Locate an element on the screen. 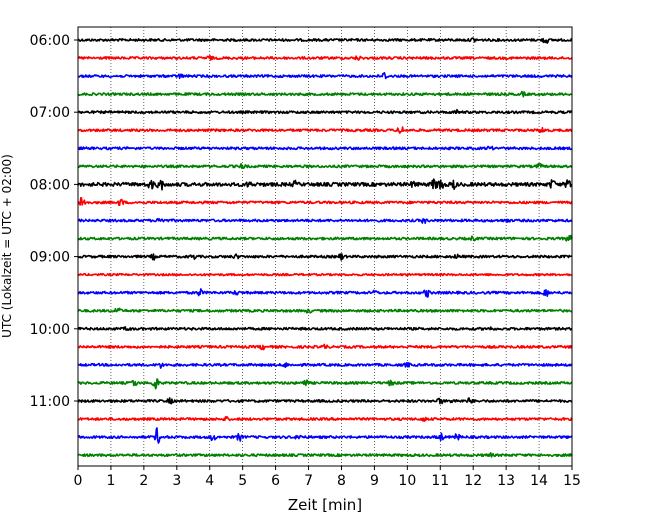  x-axis-label: Zeit [min] is located at coordinates (325, 505).